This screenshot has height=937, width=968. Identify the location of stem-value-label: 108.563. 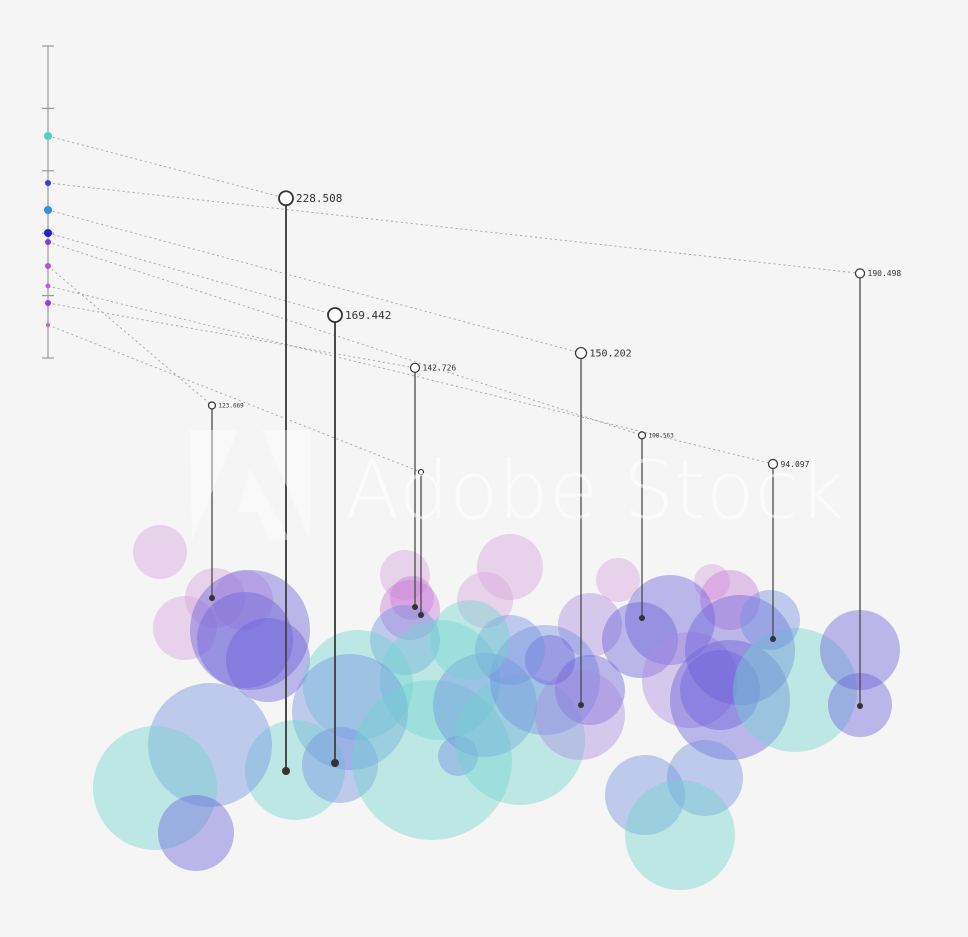
(662, 435).